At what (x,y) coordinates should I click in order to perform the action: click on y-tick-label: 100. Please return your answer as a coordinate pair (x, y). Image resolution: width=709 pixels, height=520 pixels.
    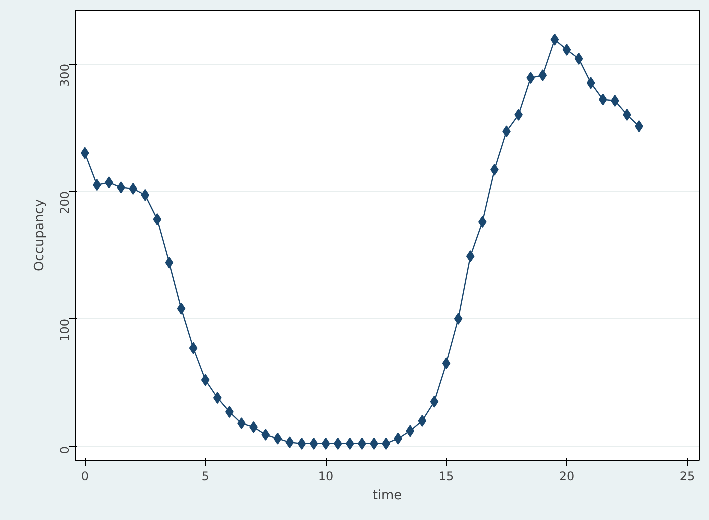
    Looking at the image, I should click on (65, 330).